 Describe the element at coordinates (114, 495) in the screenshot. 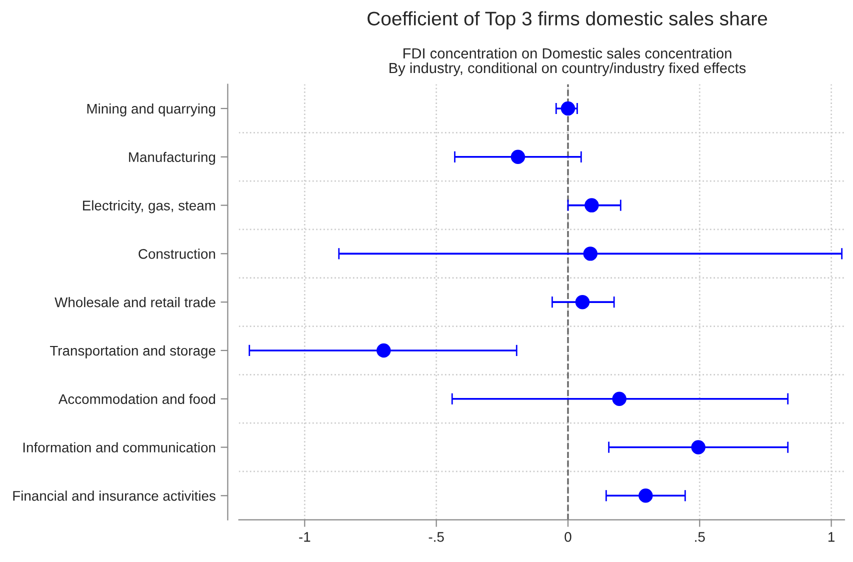

I see `y-tick-label: Financial and insurance activities` at that location.